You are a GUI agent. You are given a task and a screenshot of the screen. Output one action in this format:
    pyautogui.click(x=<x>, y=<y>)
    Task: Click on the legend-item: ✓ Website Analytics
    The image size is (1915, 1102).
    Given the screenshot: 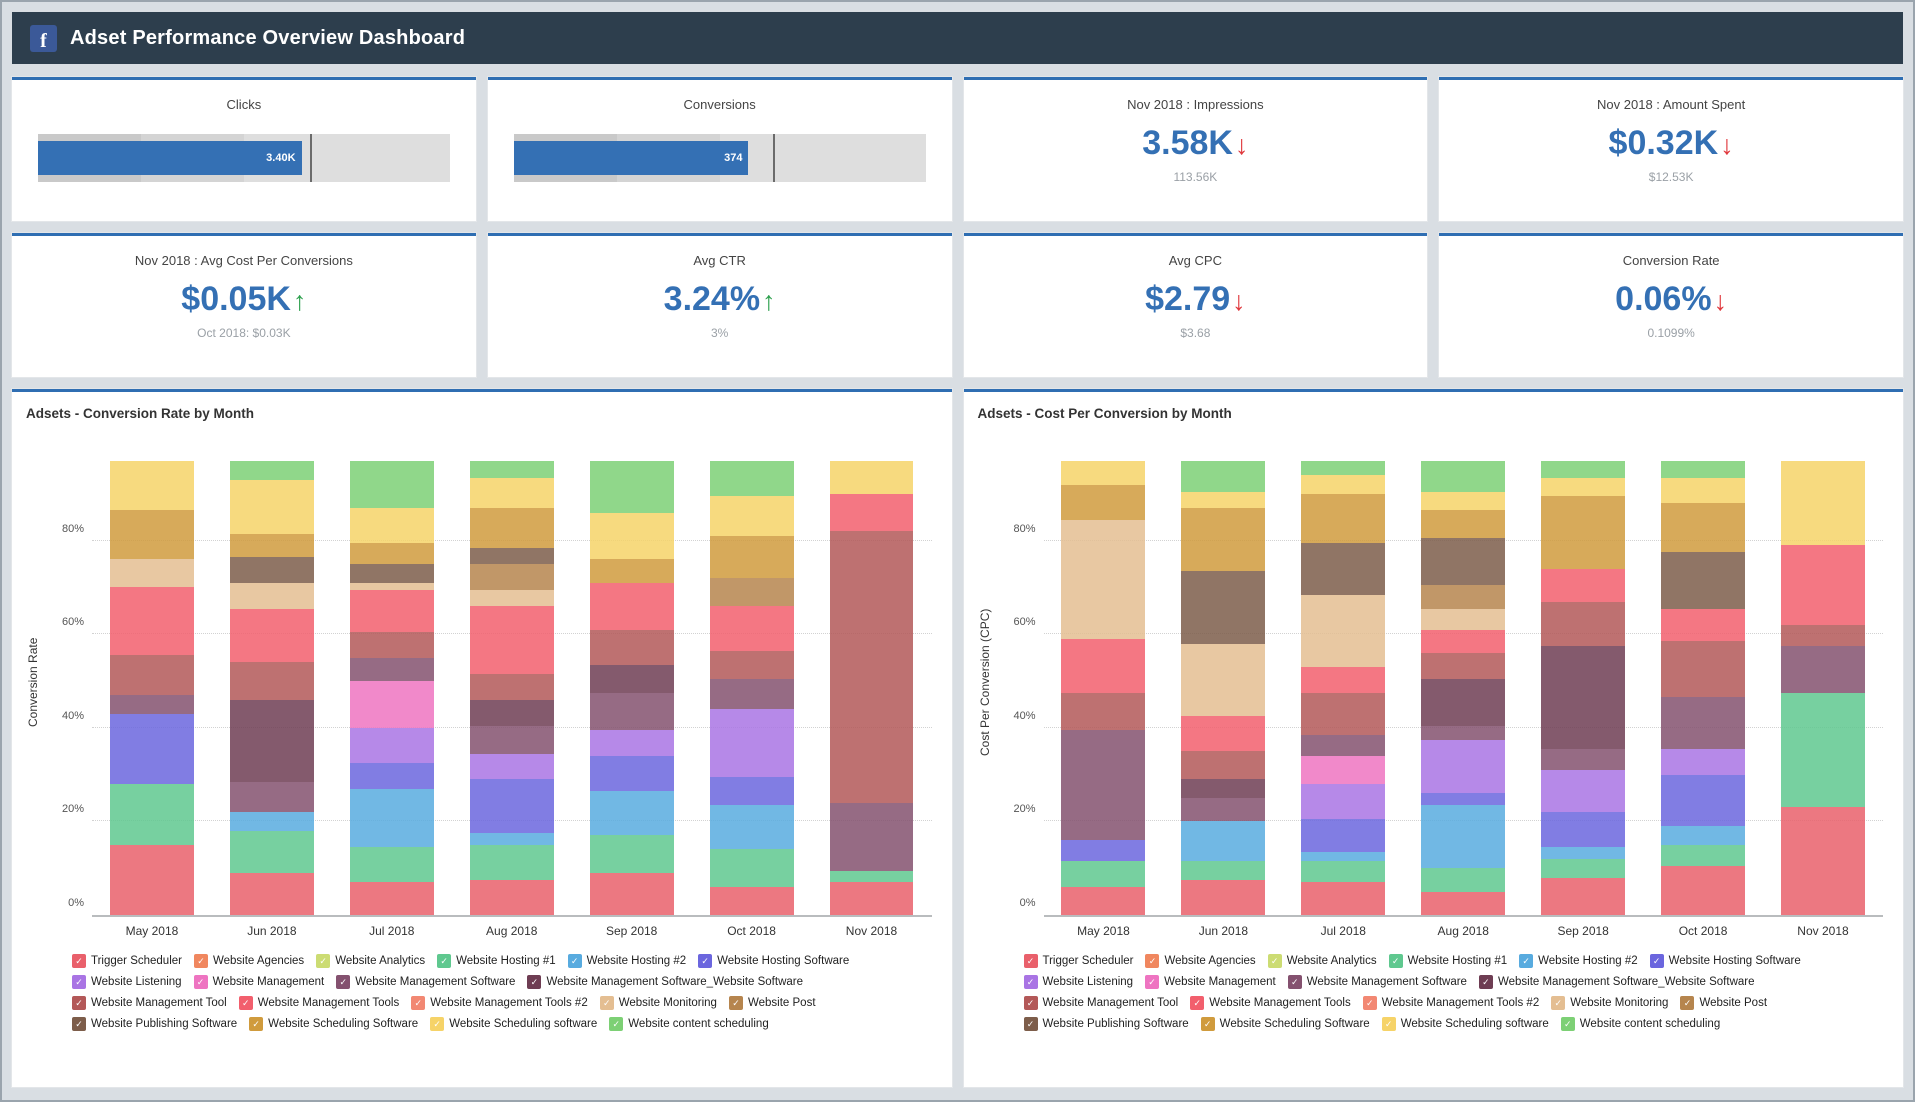 What is the action you would take?
    pyautogui.click(x=370, y=961)
    